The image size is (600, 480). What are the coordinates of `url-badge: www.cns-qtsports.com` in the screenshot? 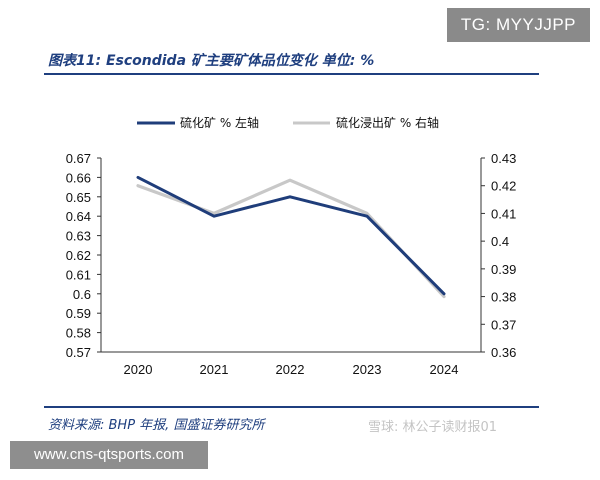 It's located at (109, 455).